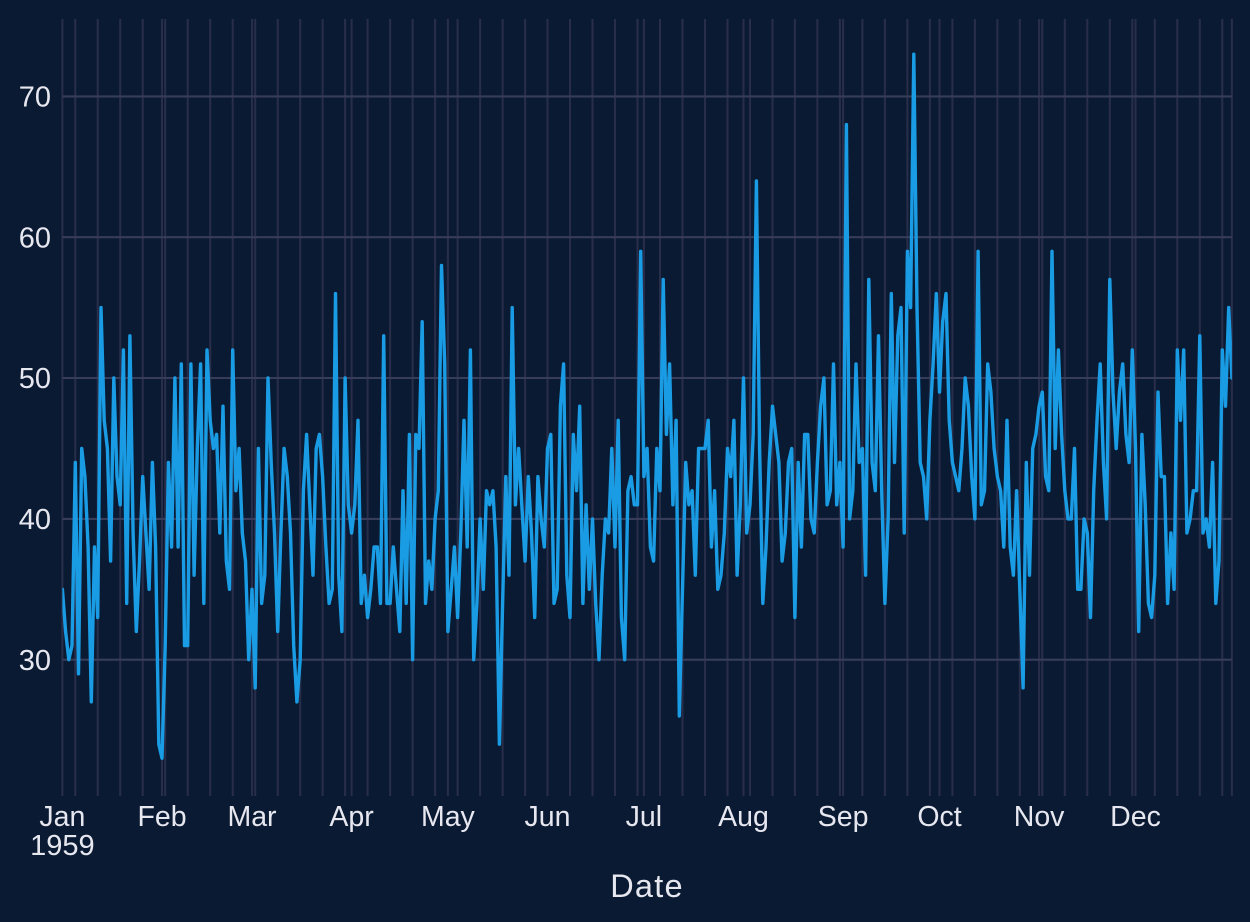 Image resolution: width=1250 pixels, height=922 pixels. I want to click on svg-text: Oct, so click(939, 817).